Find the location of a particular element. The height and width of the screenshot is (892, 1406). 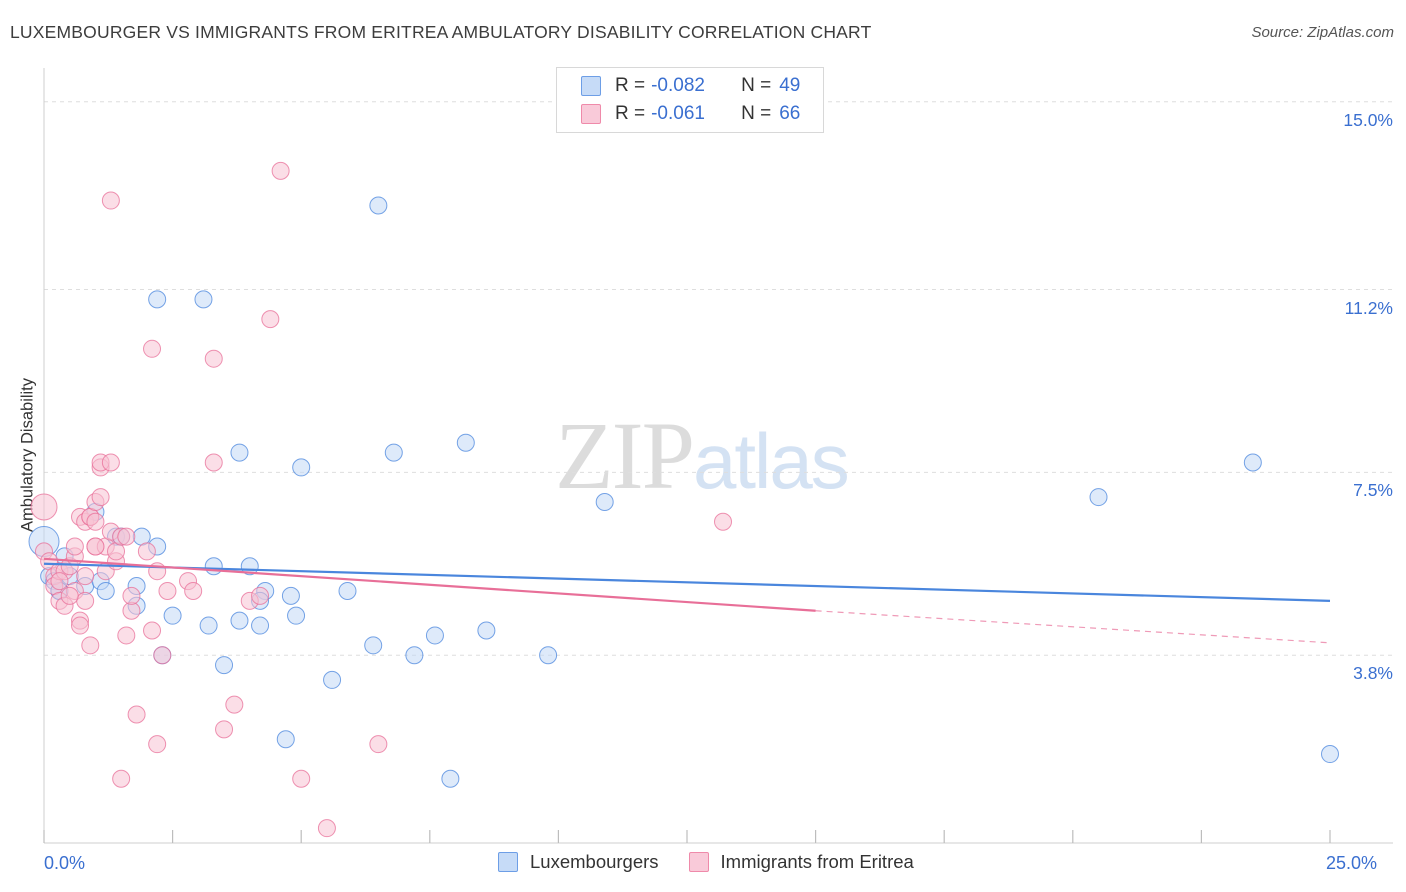

watermark: ZIPatlas is located at coordinates (702, 455).